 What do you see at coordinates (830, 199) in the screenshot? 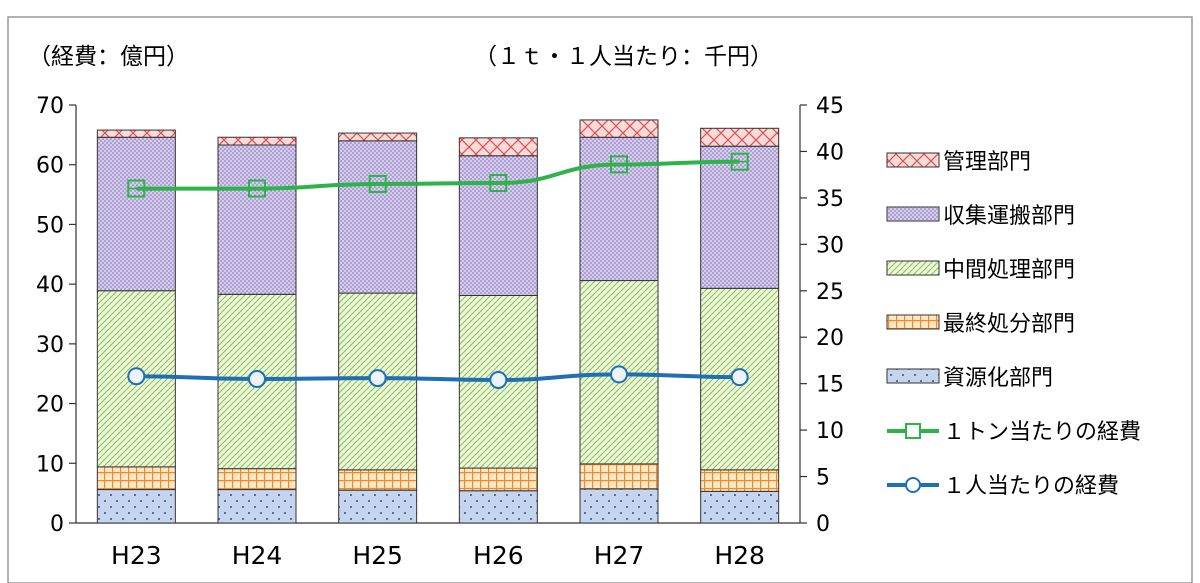
I see `right-tick-label: 35` at bounding box center [830, 199].